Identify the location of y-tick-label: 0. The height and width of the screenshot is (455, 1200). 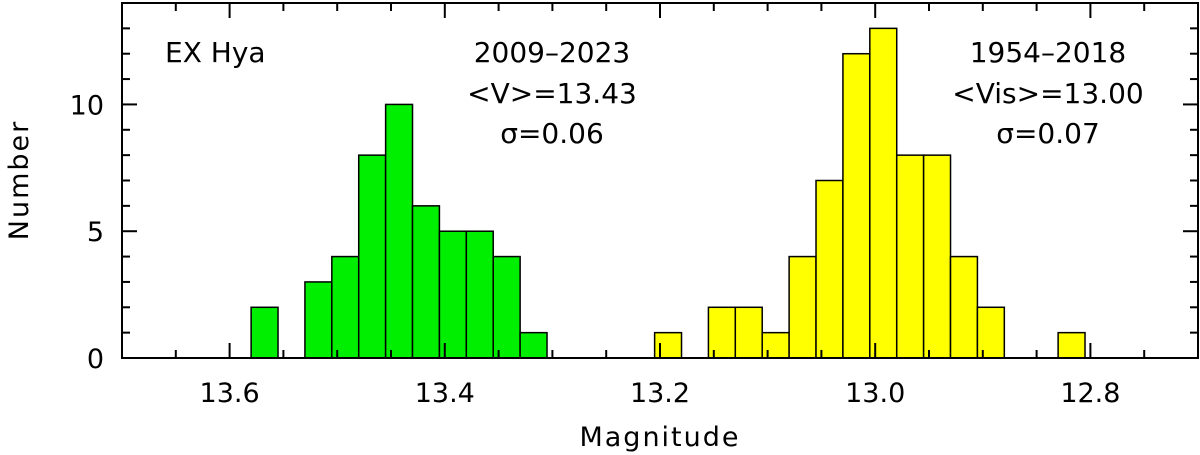
(95, 359).